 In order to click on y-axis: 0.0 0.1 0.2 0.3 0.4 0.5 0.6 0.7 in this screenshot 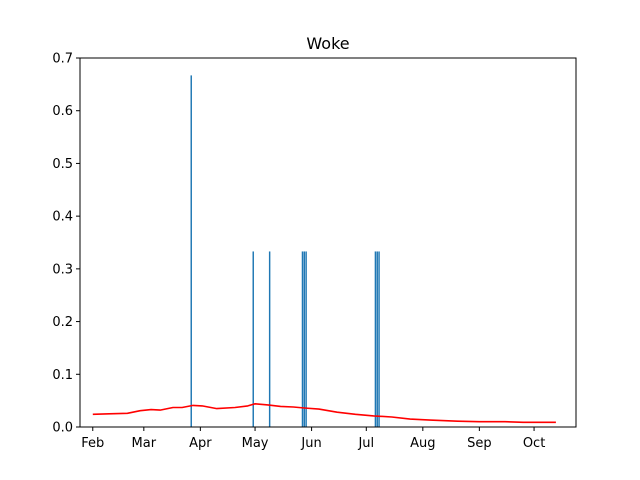, I will do `click(66, 244)`.